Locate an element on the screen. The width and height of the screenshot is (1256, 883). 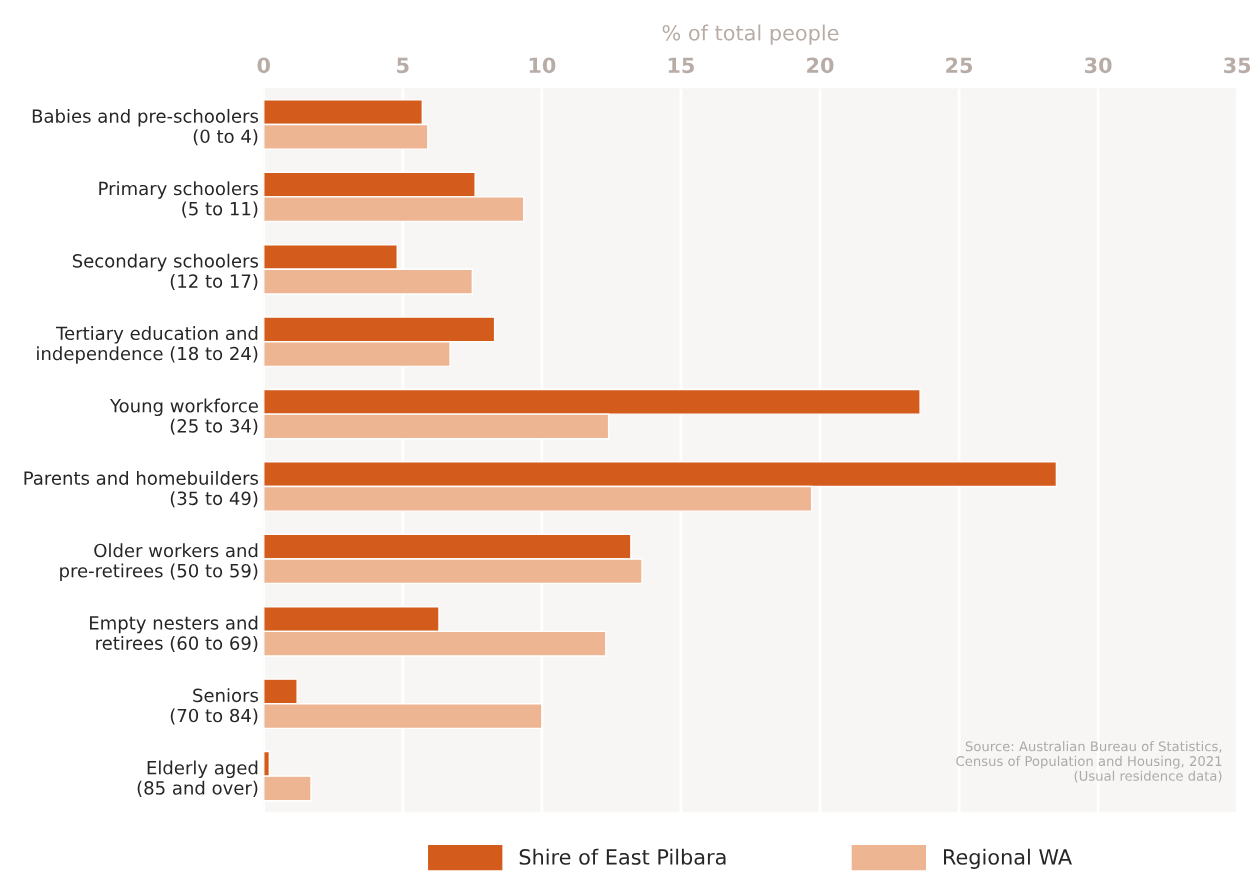
x-tick-label: 20 is located at coordinates (820, 65).